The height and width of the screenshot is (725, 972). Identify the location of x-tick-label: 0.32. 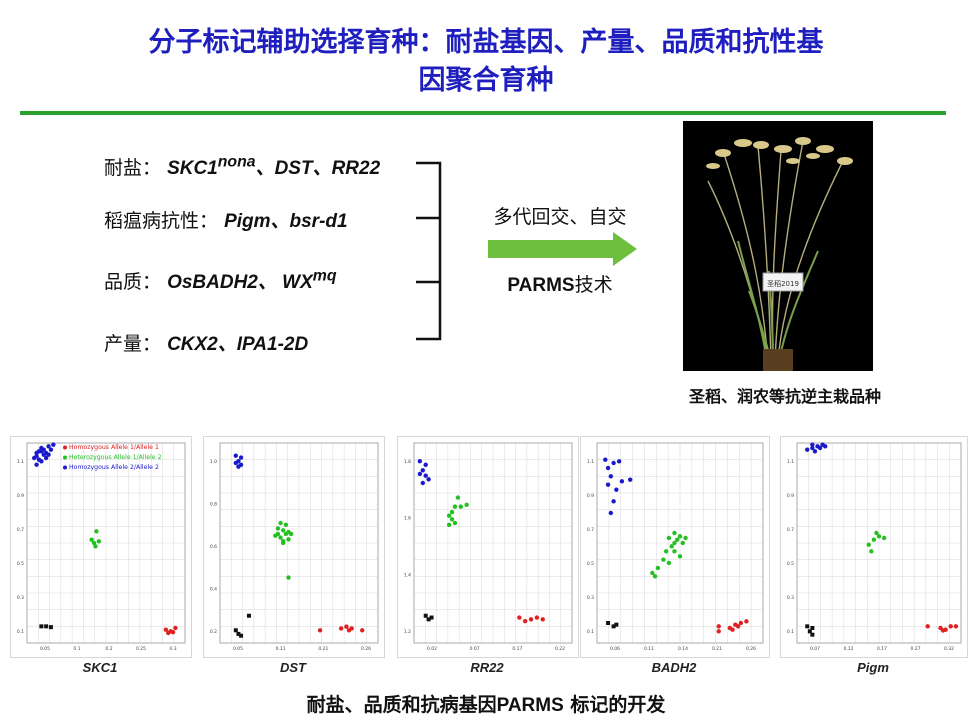
(949, 649).